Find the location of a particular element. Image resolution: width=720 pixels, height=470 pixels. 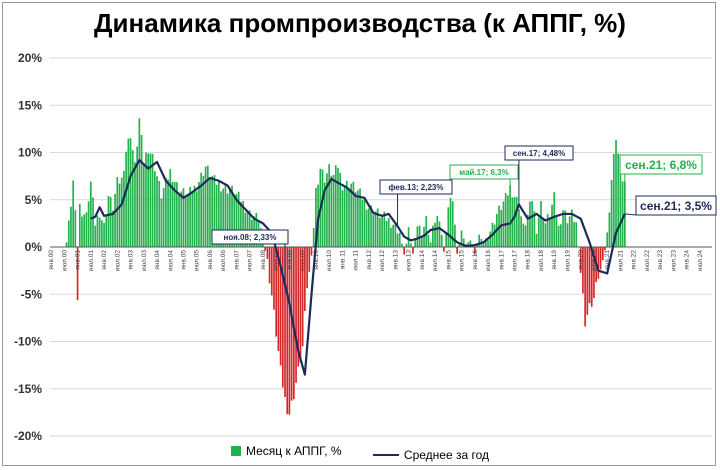

x-tick-label: июл.02 is located at coordinates (117, 261).